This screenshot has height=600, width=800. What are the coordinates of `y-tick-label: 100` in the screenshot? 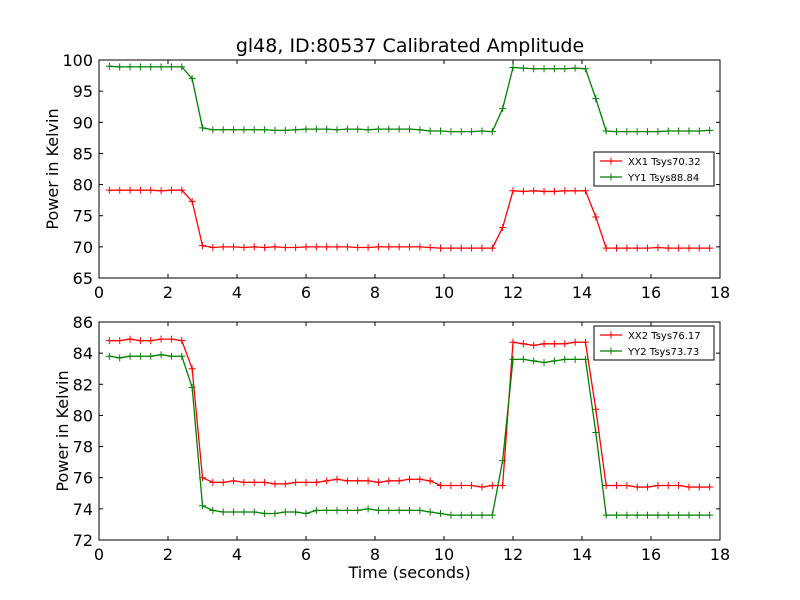 It's located at (77, 60).